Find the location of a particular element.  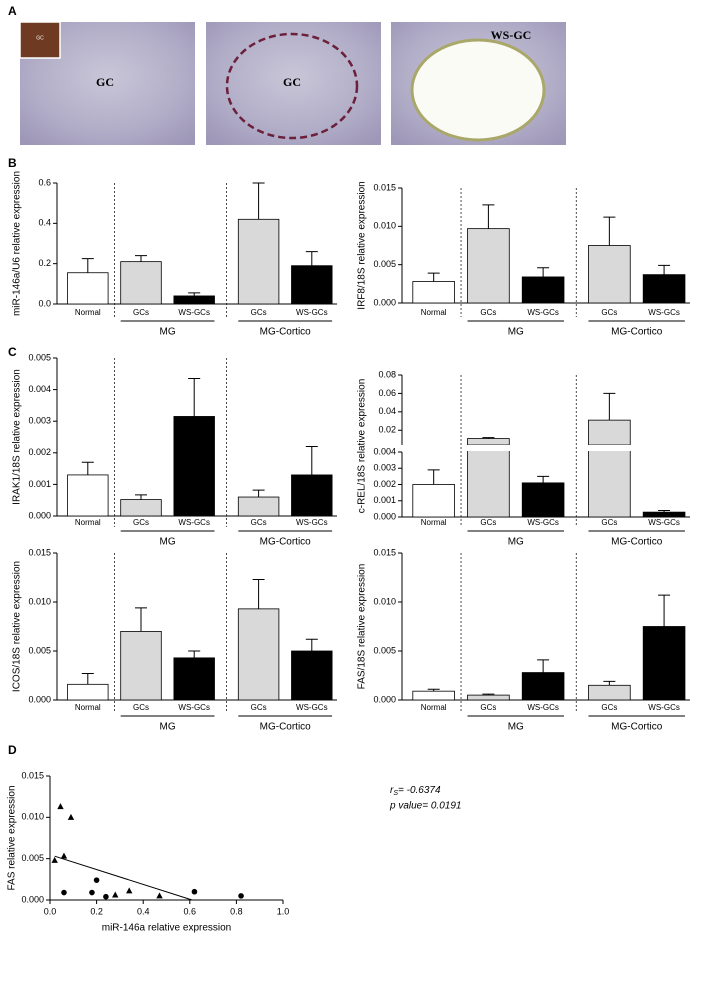

y-axis-label: c-REL/18S relative expression is located at coordinates (362, 446).